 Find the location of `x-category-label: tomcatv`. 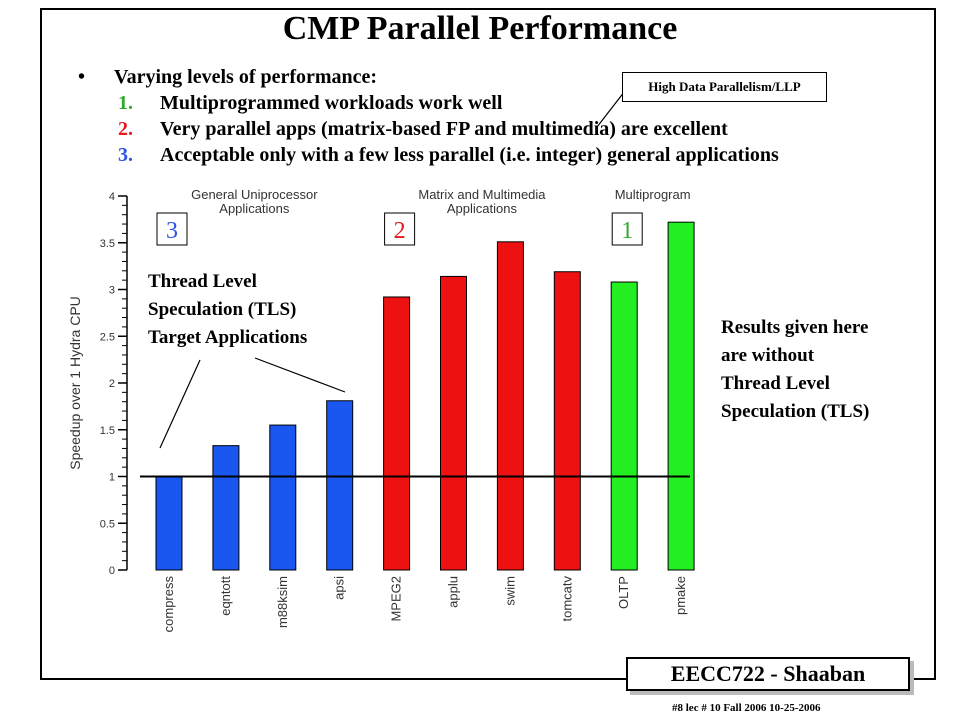

x-category-label: tomcatv is located at coordinates (566, 599).